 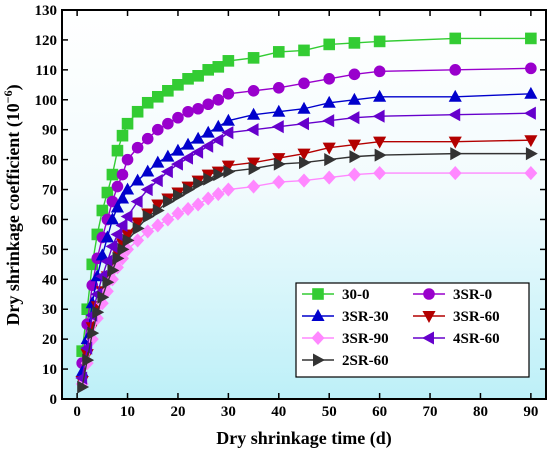 I want to click on legend: 30-0 3SR-0 3SR-30 3SR-60 3SR-90 4SR-60 2SR-60, so click(x=412, y=330).